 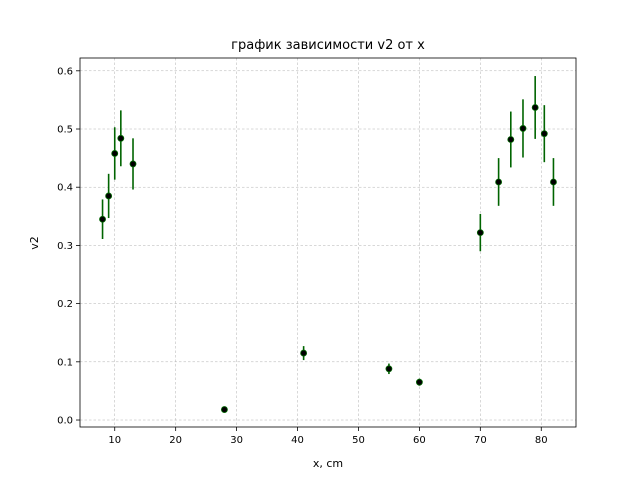 I want to click on x-tick-label: 50, so click(x=358, y=440).